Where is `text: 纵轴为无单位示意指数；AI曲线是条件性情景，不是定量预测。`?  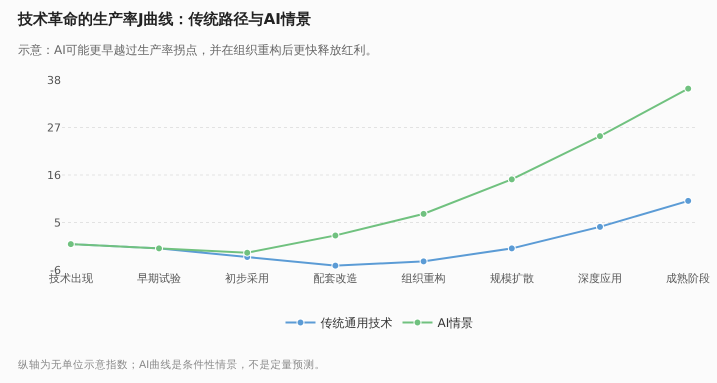
text: 纵轴为无单位示意指数；AI曲线是条件性情景，不是定量预测。 is located at coordinates (172, 365).